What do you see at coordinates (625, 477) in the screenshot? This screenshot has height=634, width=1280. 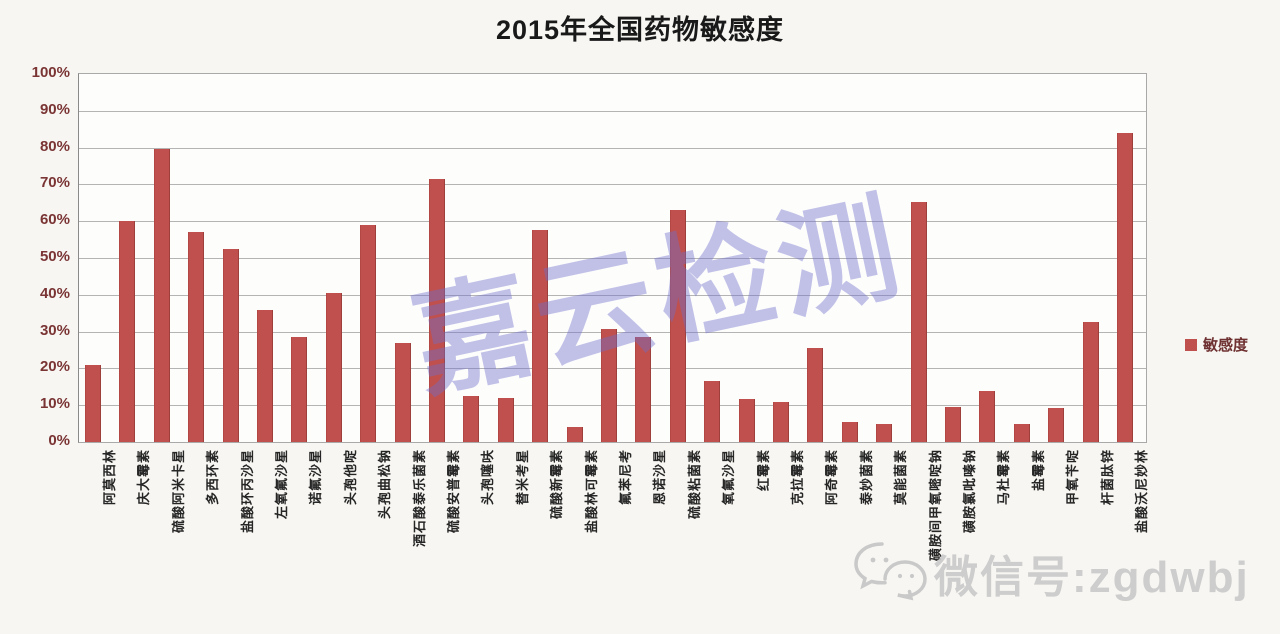 I see `x-axis-label: 氟苯尼考` at bounding box center [625, 477].